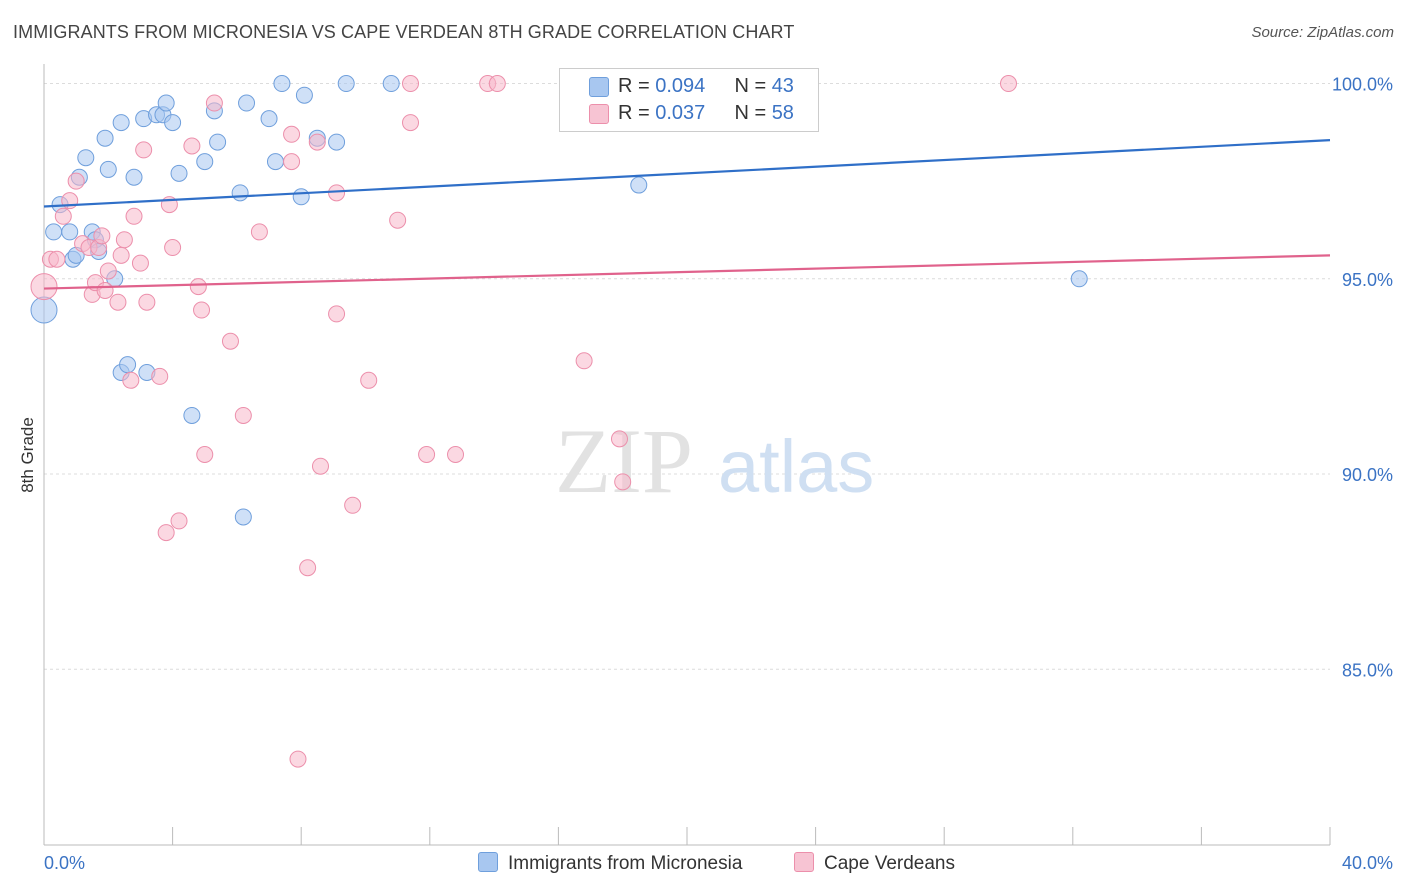 The height and width of the screenshot is (892, 1406). What do you see at coordinates (1367, 280) in the screenshot?
I see `y-tick-label: 95.0%` at bounding box center [1367, 280].